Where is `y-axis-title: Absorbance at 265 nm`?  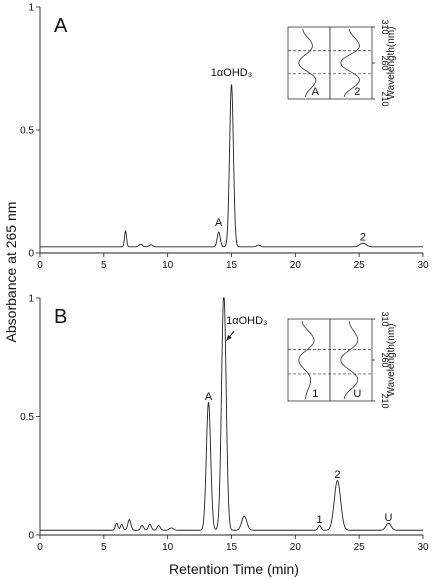
y-axis-title: Absorbance at 265 nm is located at coordinates (11, 272).